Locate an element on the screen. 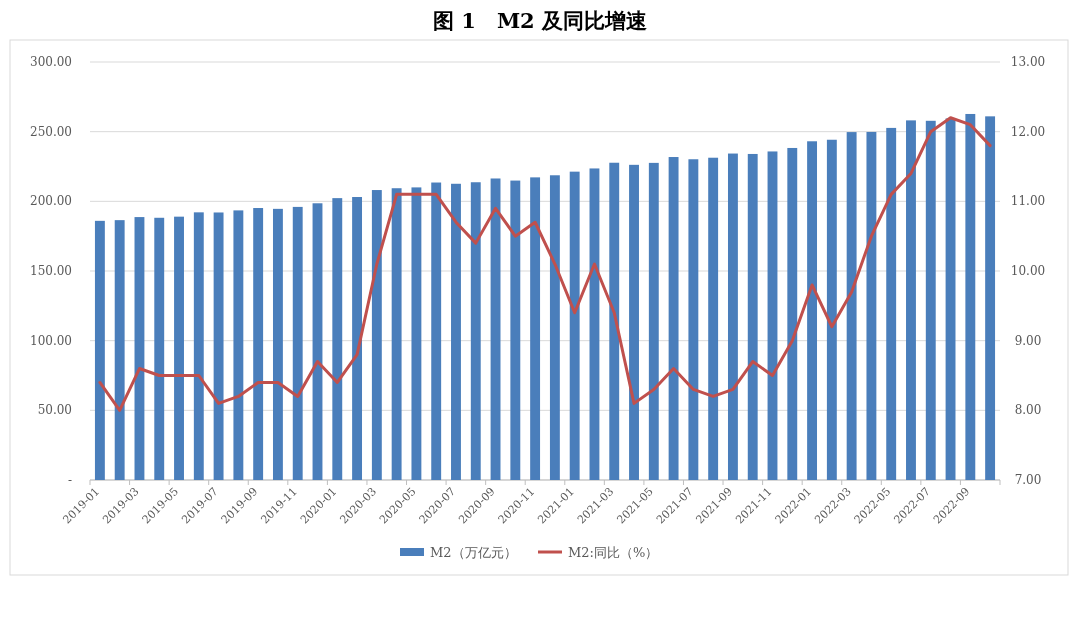  y-tick-label: 100.00 is located at coordinates (51, 340).